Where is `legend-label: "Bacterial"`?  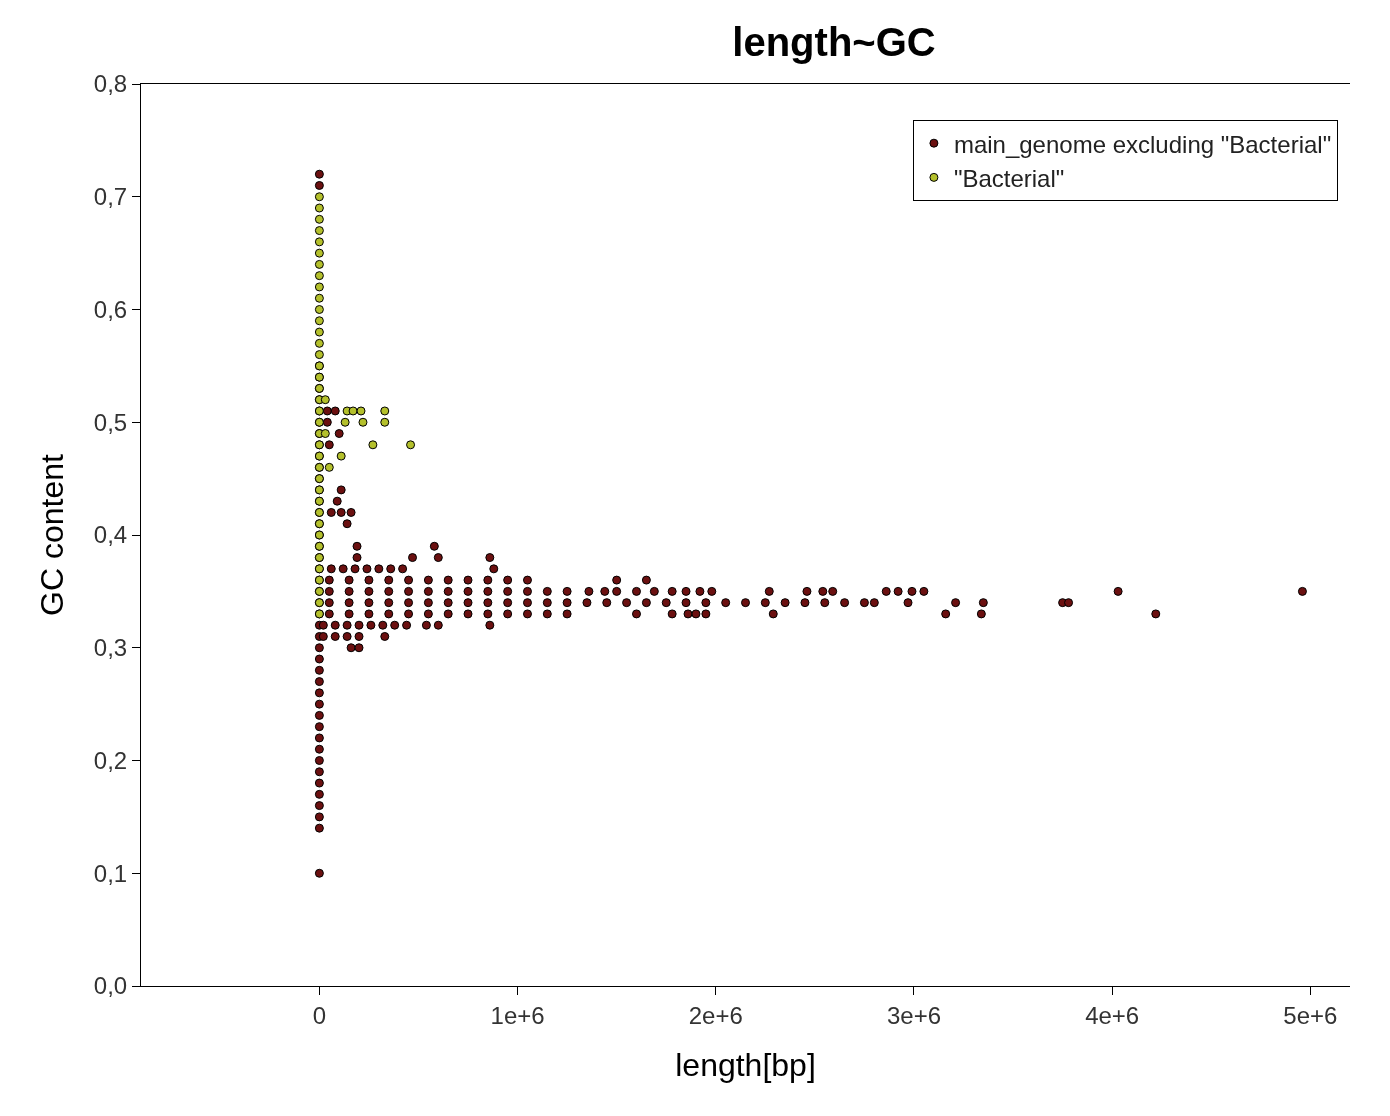 legend-label: "Bacterial" is located at coordinates (1009, 178).